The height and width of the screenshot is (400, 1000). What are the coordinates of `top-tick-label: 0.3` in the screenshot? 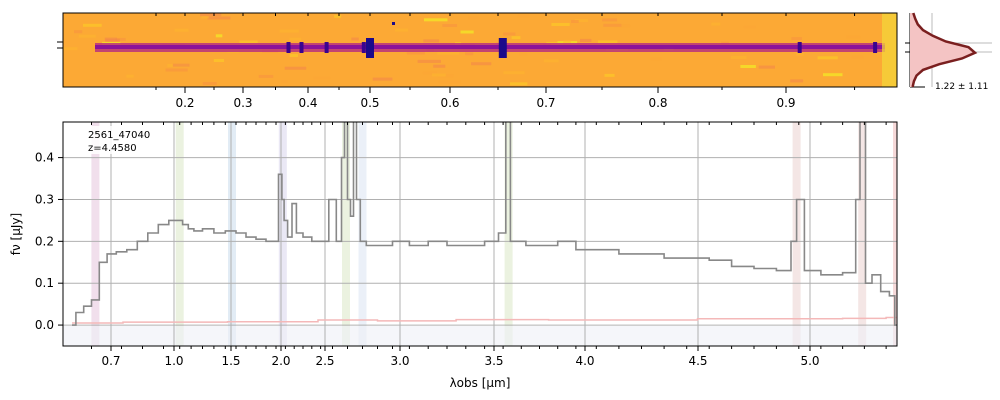 It's located at (242, 103).